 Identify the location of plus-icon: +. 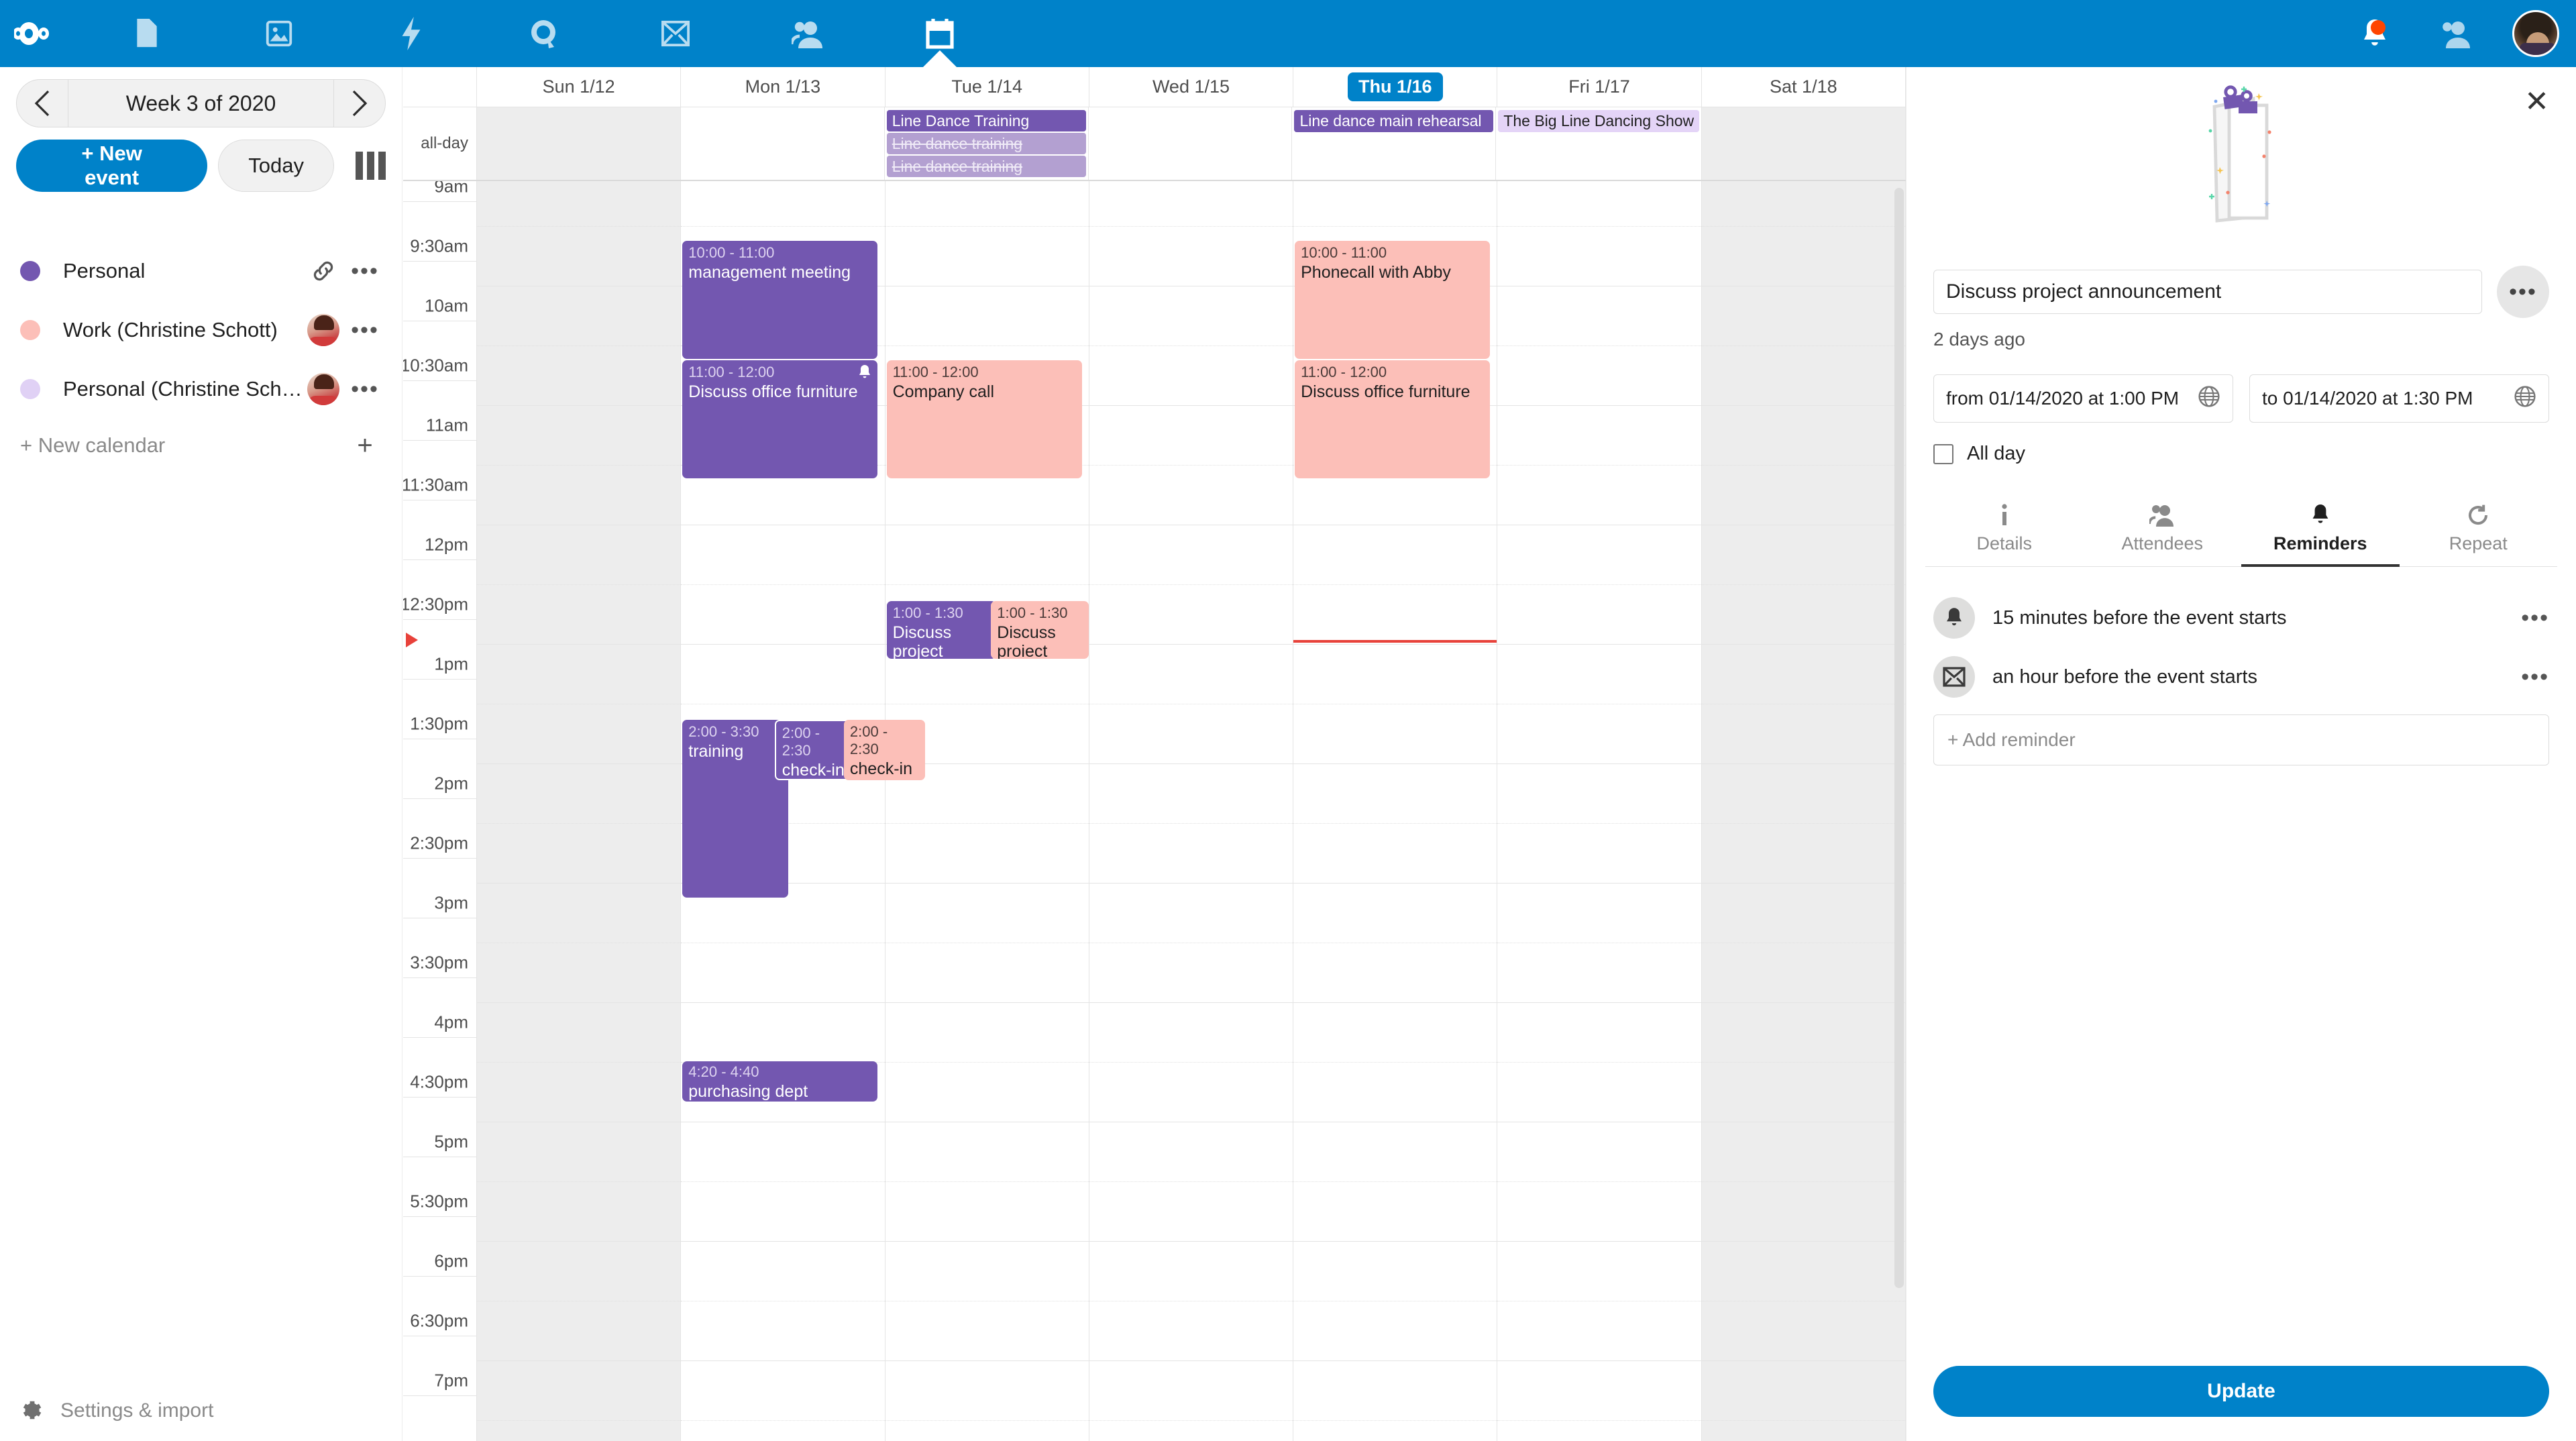
(365, 445).